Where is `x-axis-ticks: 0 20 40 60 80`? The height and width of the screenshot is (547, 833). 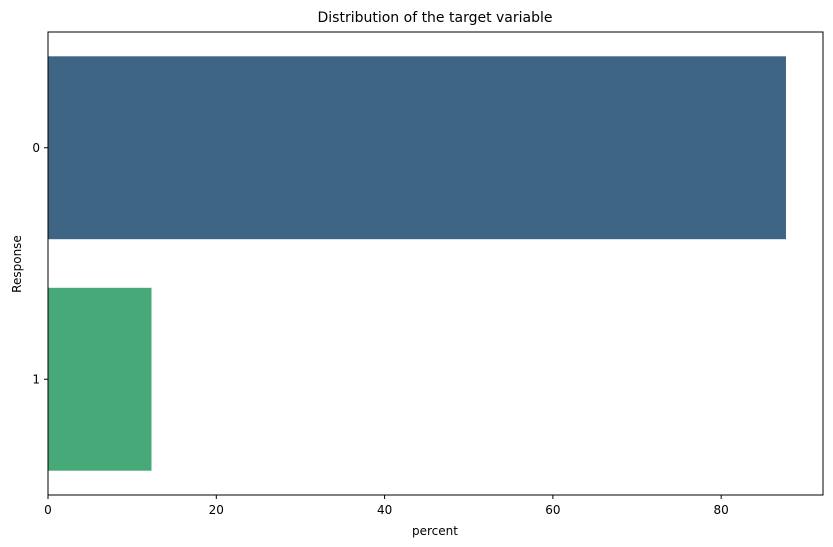 x-axis-ticks: 0 20 40 60 80 is located at coordinates (386, 506).